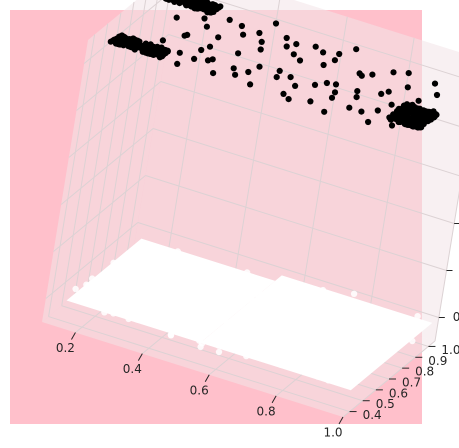  What do you see at coordinates (147, 126) in the screenshot?
I see `grid-line-y-wall` at bounding box center [147, 126].